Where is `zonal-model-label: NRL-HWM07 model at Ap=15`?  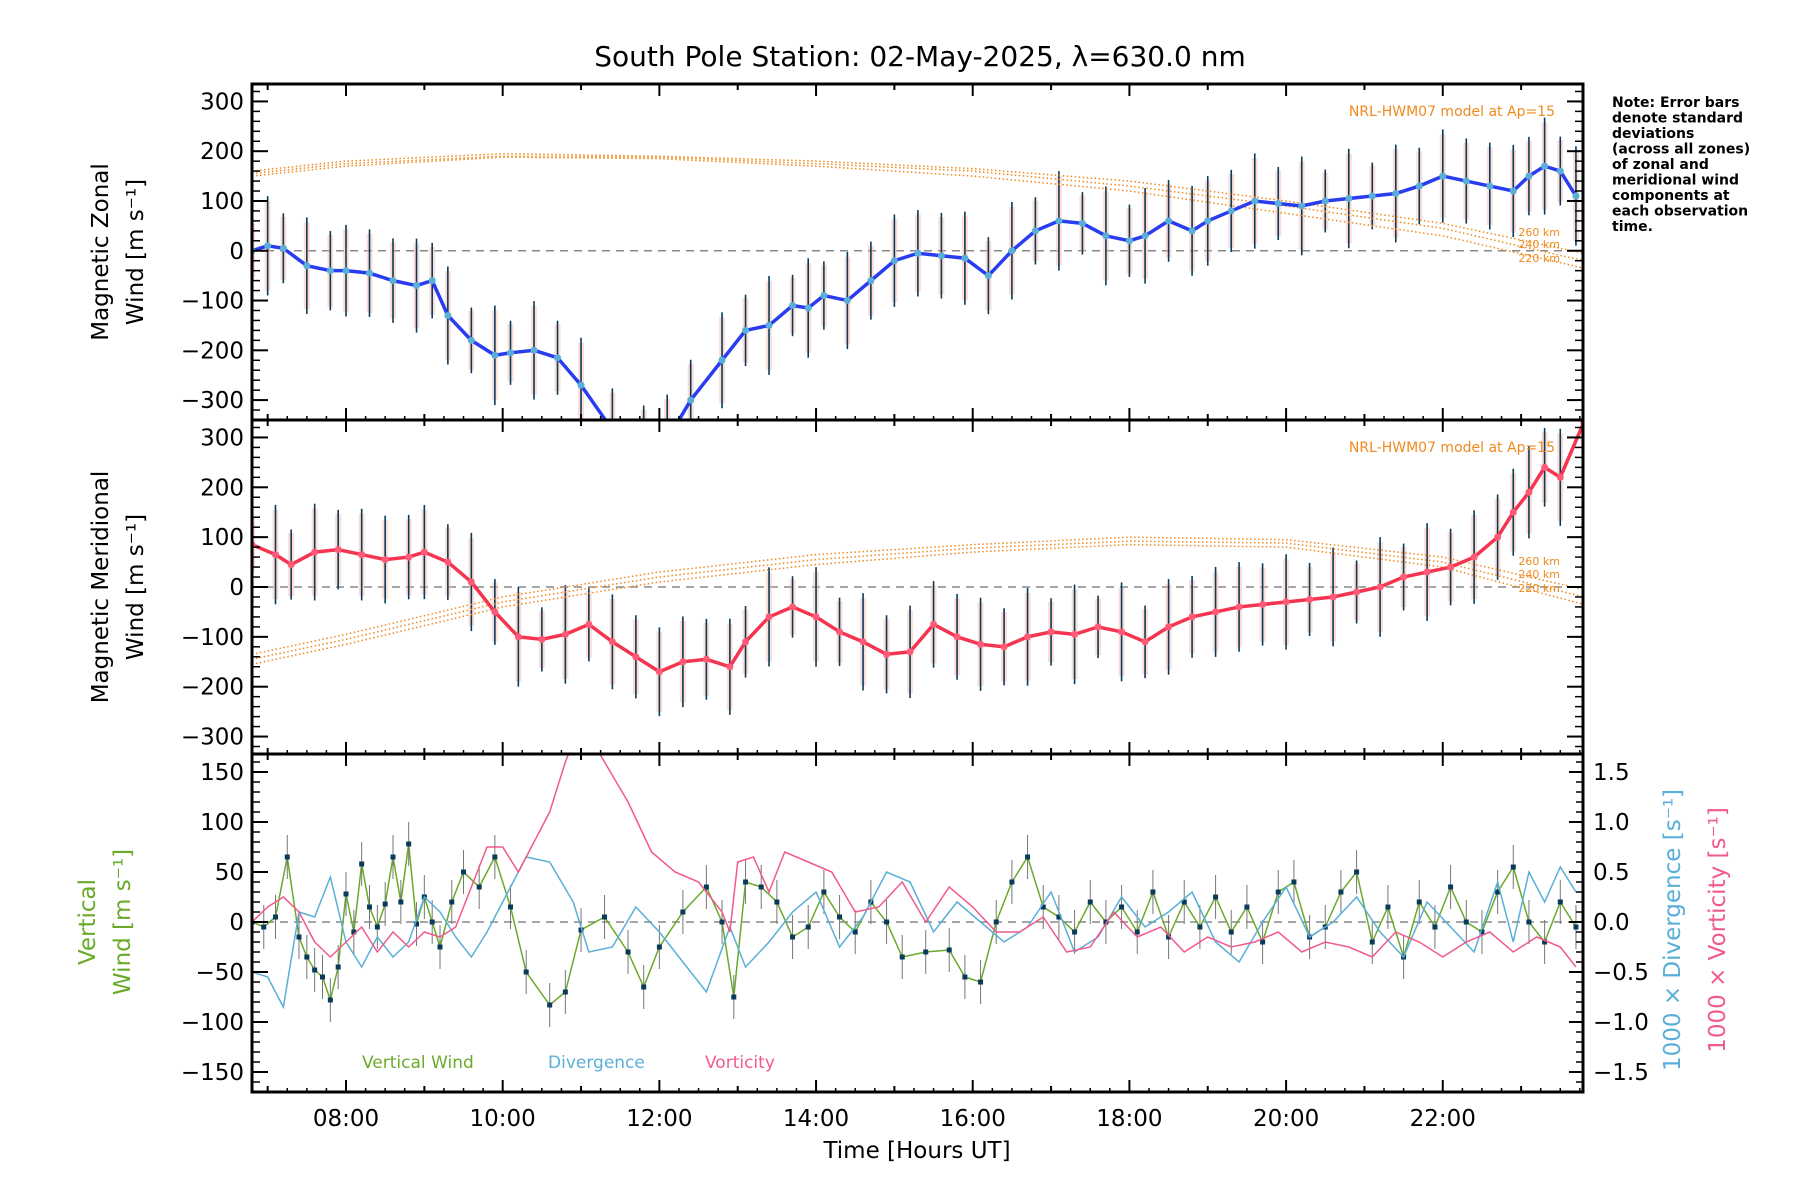 zonal-model-label: NRL-HWM07 model at Ap=15 is located at coordinates (1452, 112).